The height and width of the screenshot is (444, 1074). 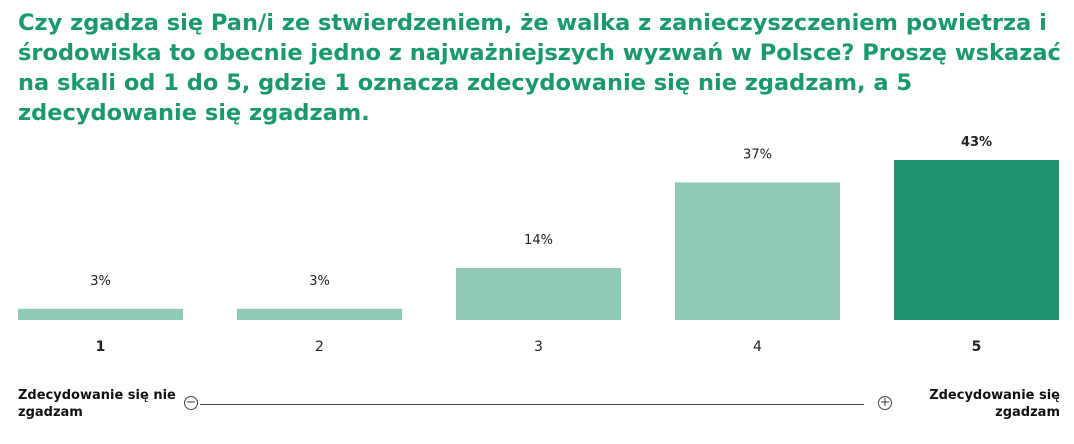 I want to click on category-label-1: 1, so click(x=101, y=347).